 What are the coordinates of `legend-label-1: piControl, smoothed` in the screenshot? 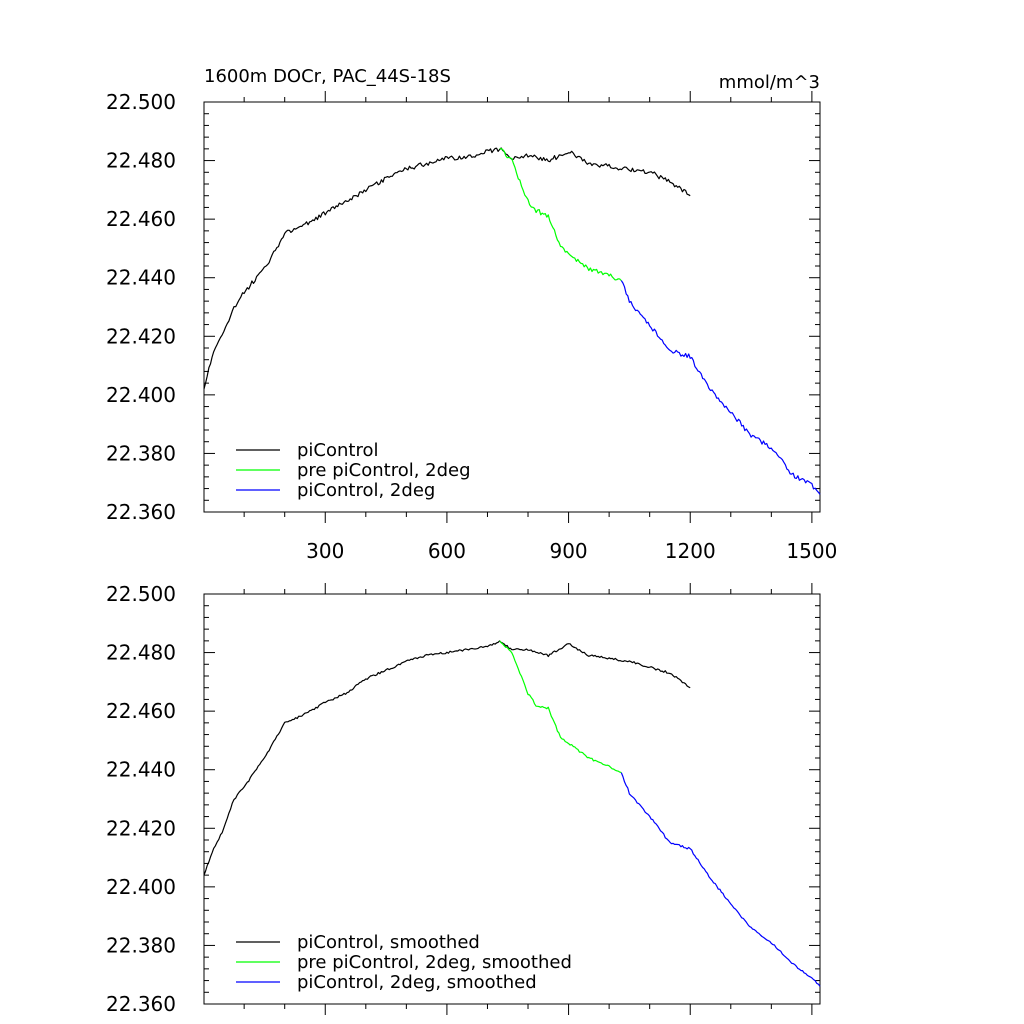 It's located at (388, 942).